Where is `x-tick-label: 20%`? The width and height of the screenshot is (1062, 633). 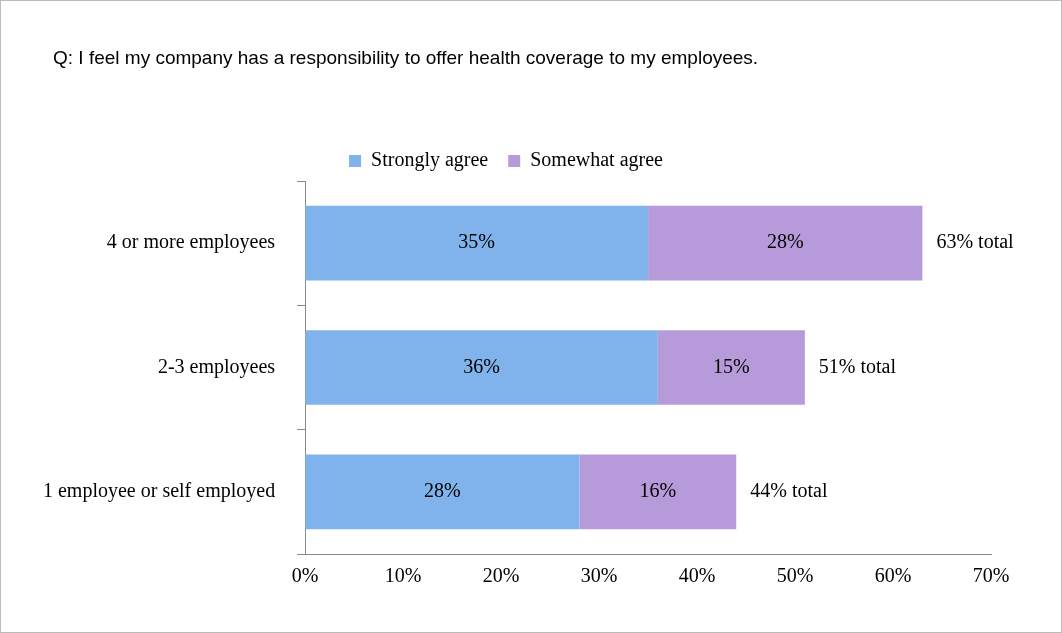
x-tick-label: 20% is located at coordinates (501, 575).